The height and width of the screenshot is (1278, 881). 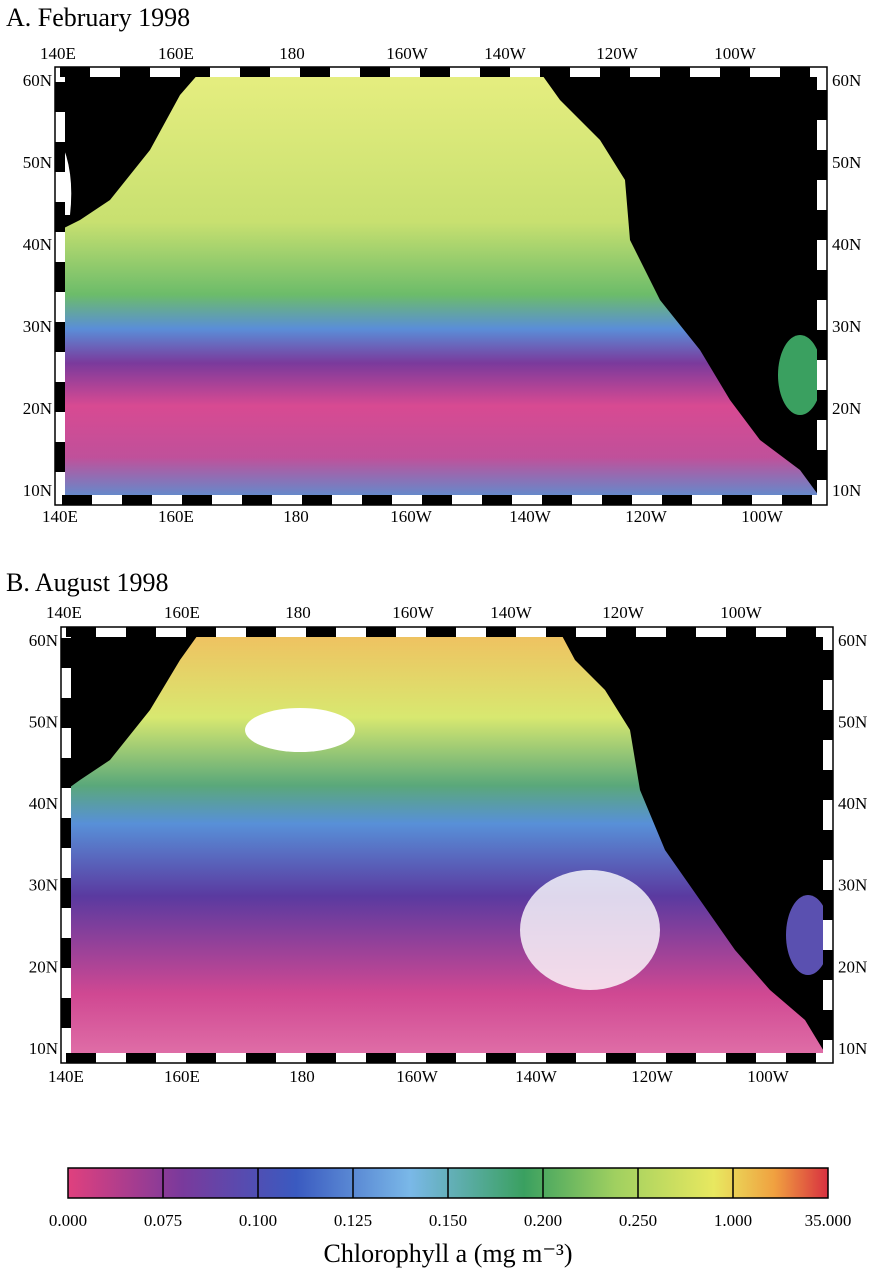 I want to click on panel-title: B. August 1998, so click(x=87, y=582).